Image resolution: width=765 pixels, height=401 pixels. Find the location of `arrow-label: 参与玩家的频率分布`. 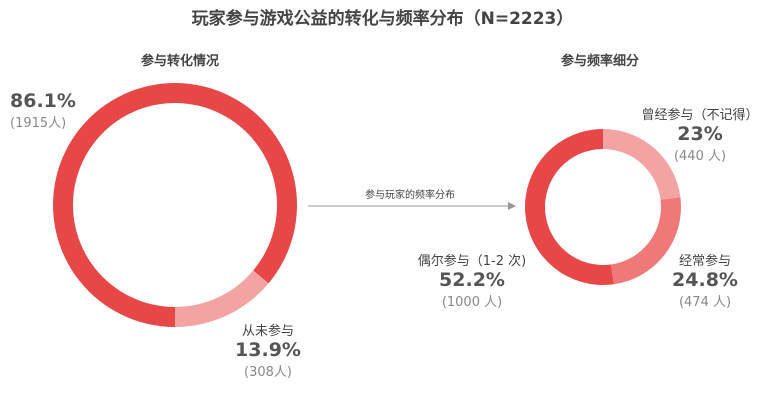

arrow-label: 参与玩家的频率分布 is located at coordinates (410, 195).